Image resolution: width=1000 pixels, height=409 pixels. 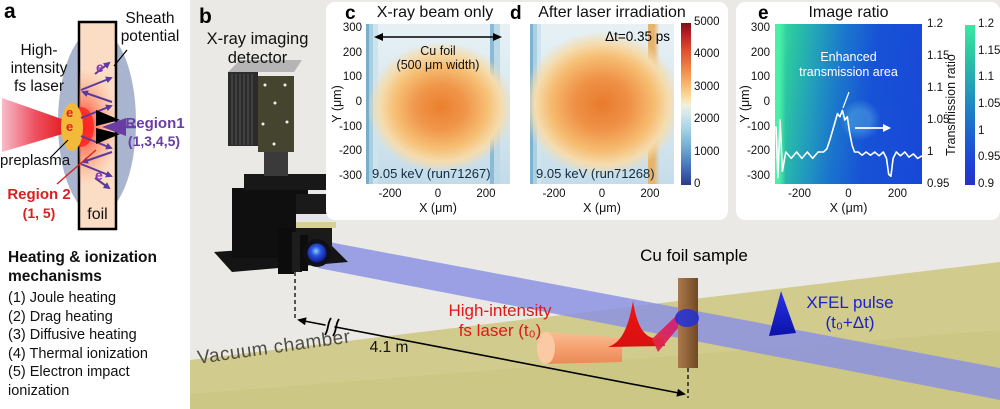 What do you see at coordinates (970, 105) in the screenshot?
I see `colorbar-e` at bounding box center [970, 105].